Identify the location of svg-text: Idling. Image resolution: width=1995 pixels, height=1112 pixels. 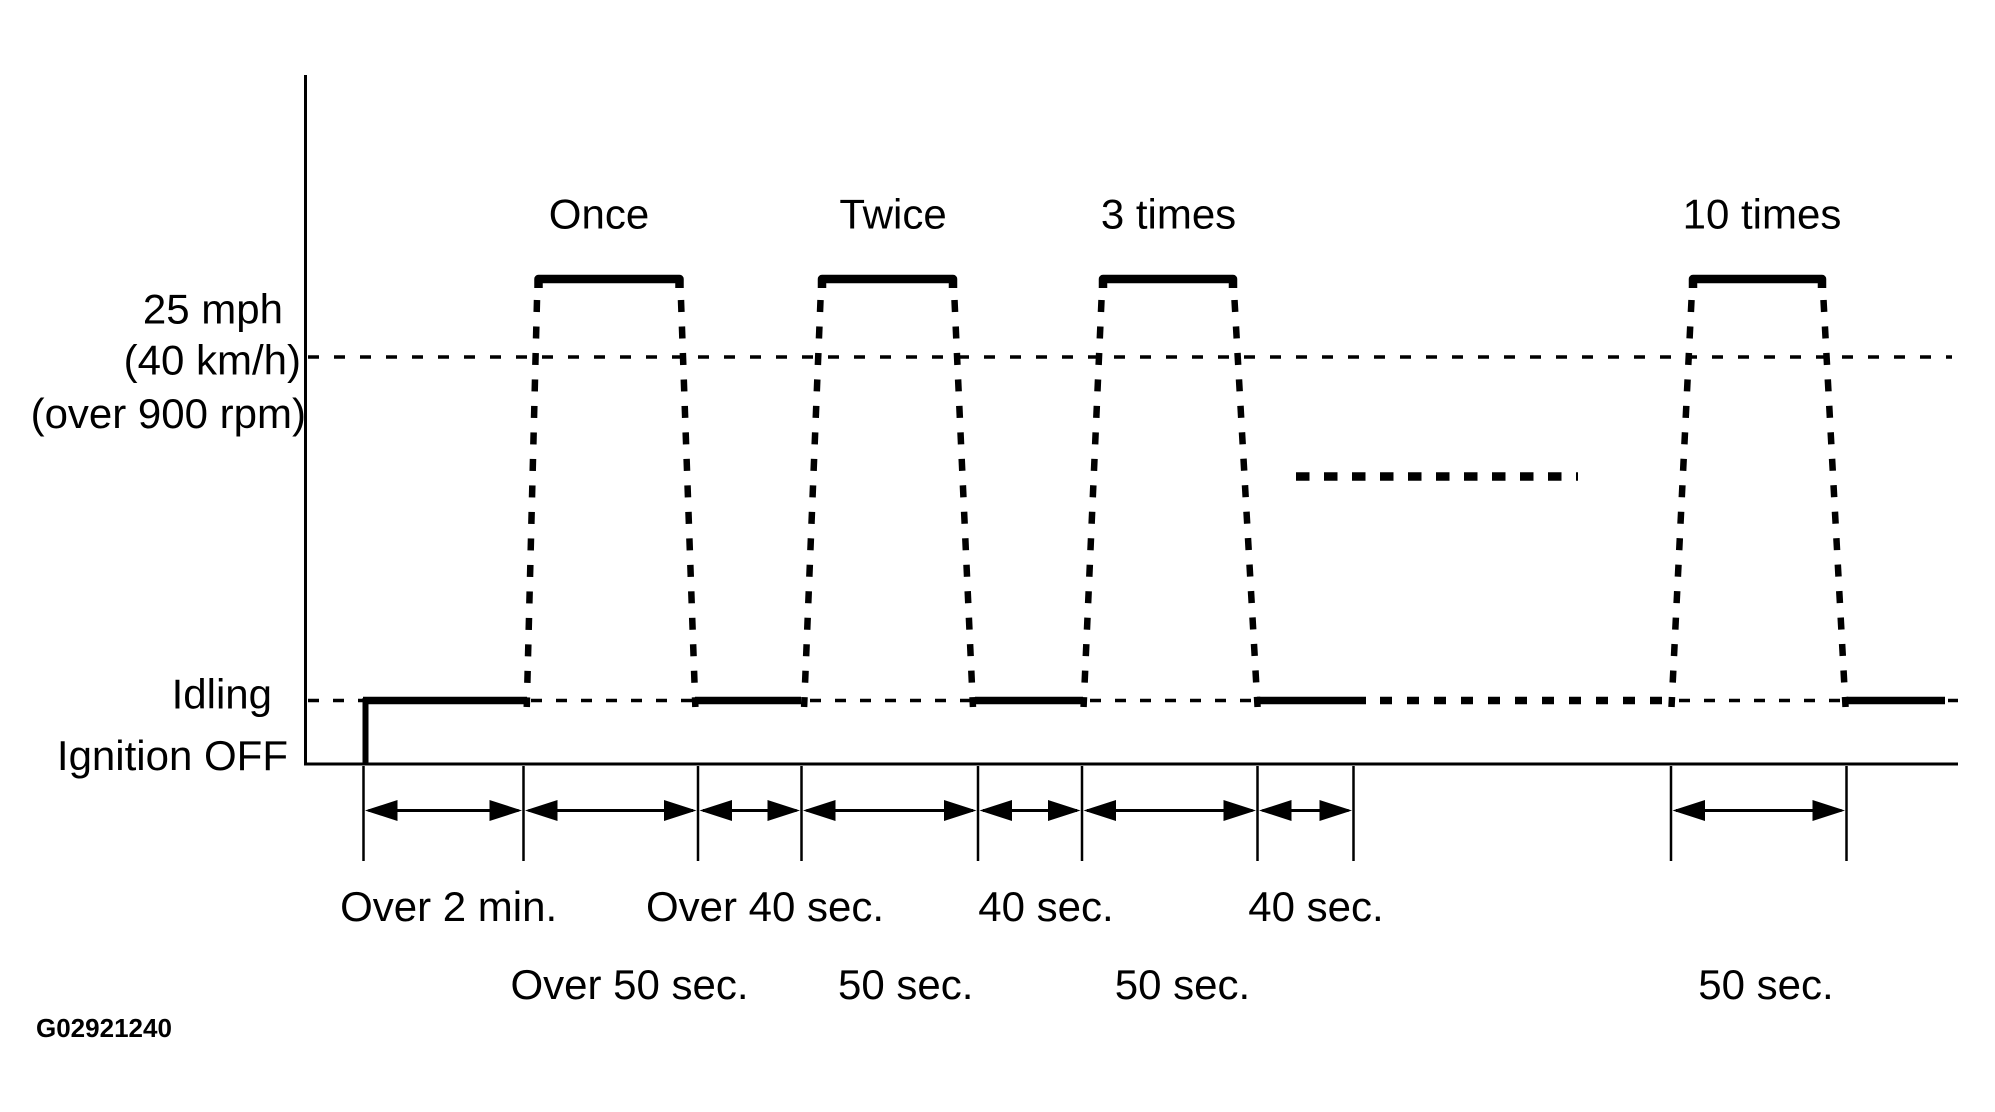
(222, 694).